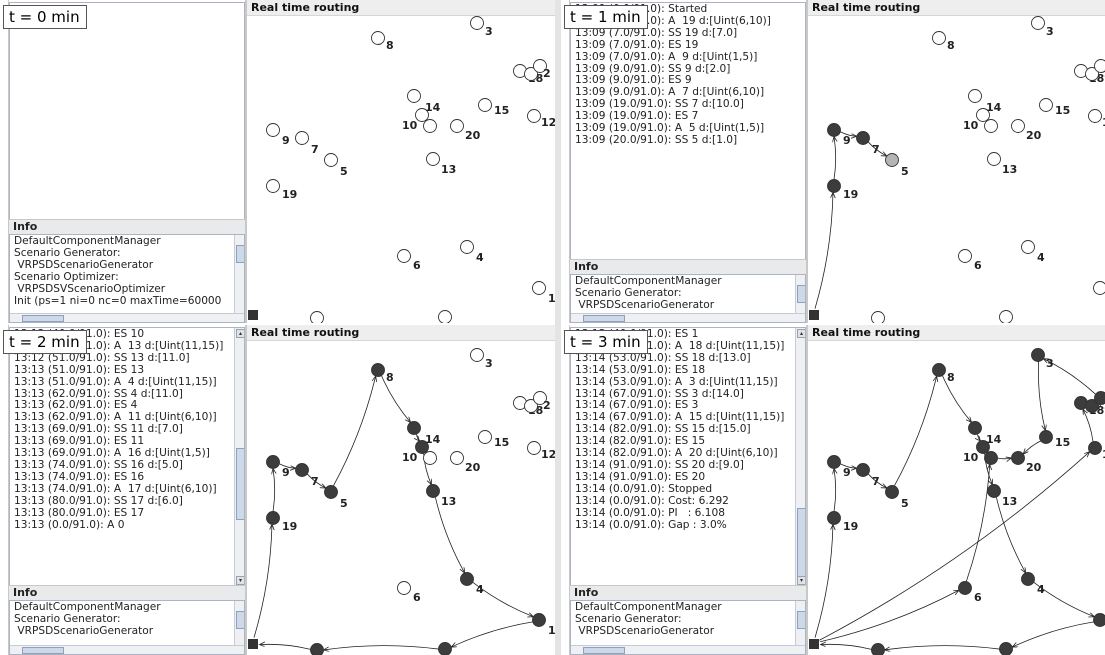 The height and width of the screenshot is (655, 1105). What do you see at coordinates (127, 112) in the screenshot?
I see `log-list` at bounding box center [127, 112].